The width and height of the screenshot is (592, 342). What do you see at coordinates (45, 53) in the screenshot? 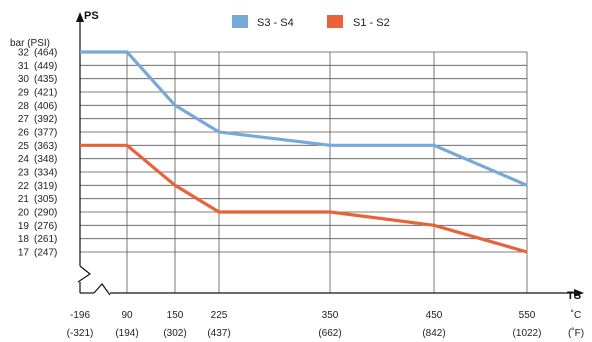
I see `y-tick-label-psi: (464)` at bounding box center [45, 53].